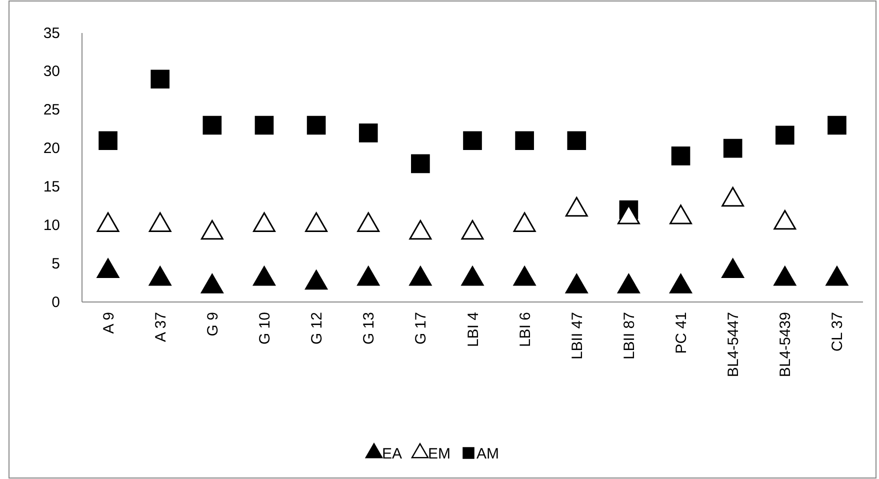  What do you see at coordinates (265, 328) in the screenshot?
I see `x-tick-label: G 10` at bounding box center [265, 328].